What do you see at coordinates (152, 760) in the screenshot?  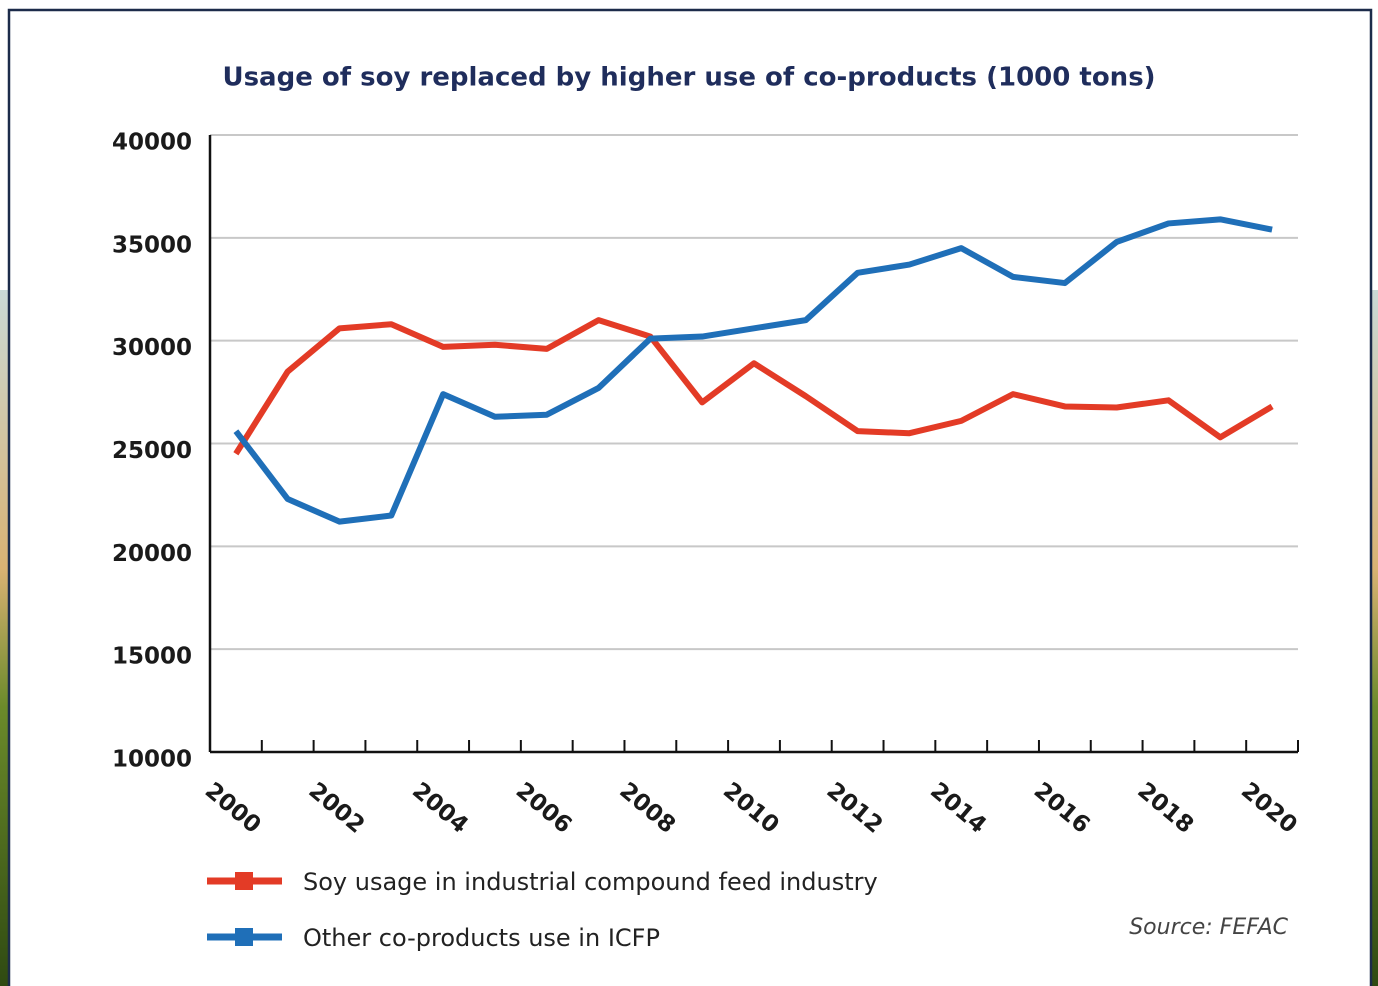 I see `y-tick-label: 10000` at bounding box center [152, 760].